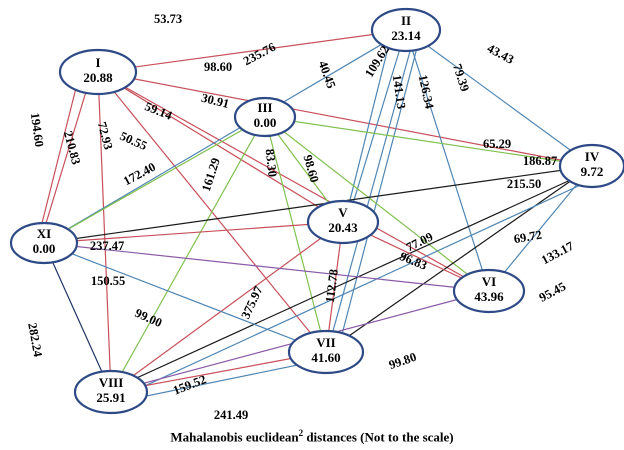  I want to click on node-value: 41.60, so click(325, 357).